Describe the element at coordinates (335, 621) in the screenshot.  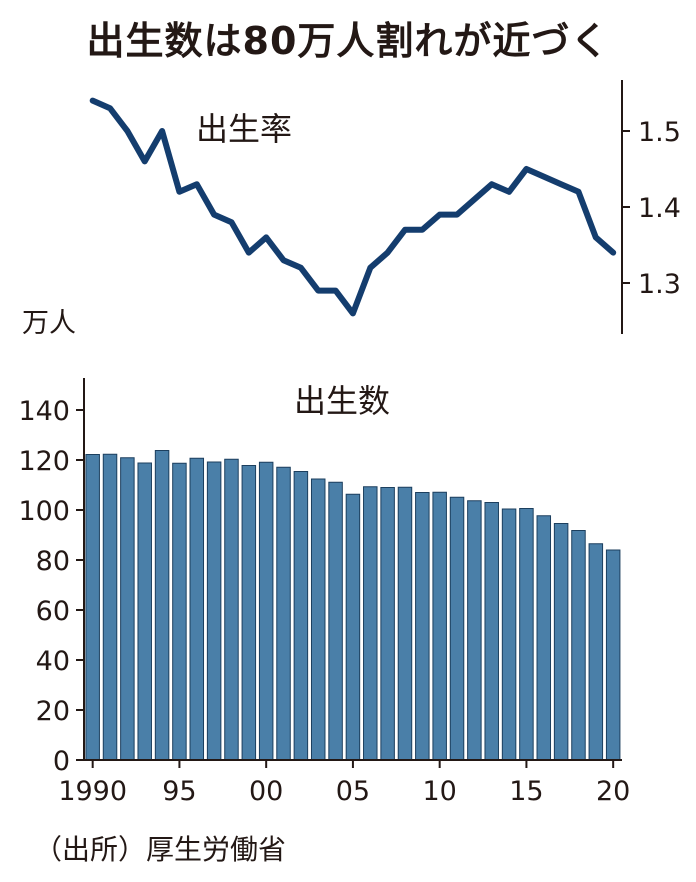
I see `birth-bar-2004` at that location.